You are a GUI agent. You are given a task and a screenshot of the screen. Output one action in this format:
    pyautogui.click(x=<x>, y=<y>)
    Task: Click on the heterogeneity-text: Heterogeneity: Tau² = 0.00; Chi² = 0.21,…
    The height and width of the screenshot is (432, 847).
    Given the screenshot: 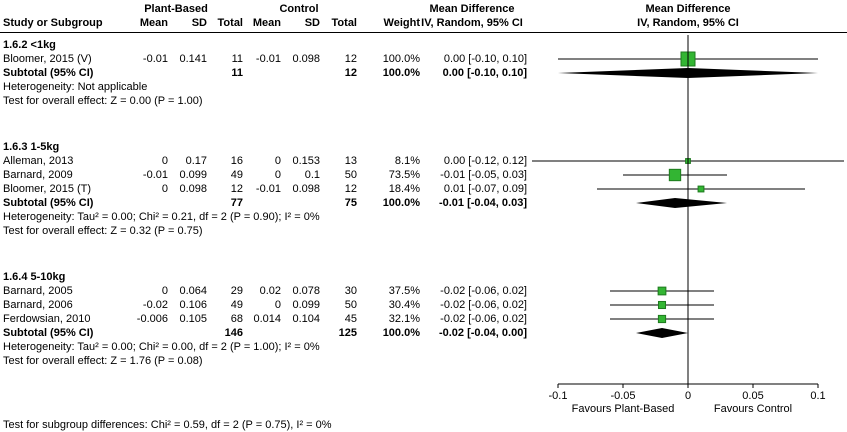 What is the action you would take?
    pyautogui.click(x=161, y=217)
    